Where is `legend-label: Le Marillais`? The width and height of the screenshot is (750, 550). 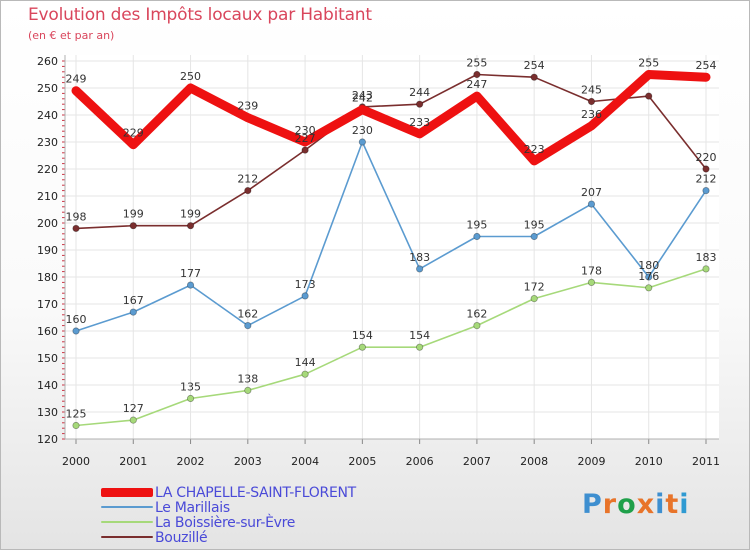 legend-label: Le Marillais is located at coordinates (192, 508).